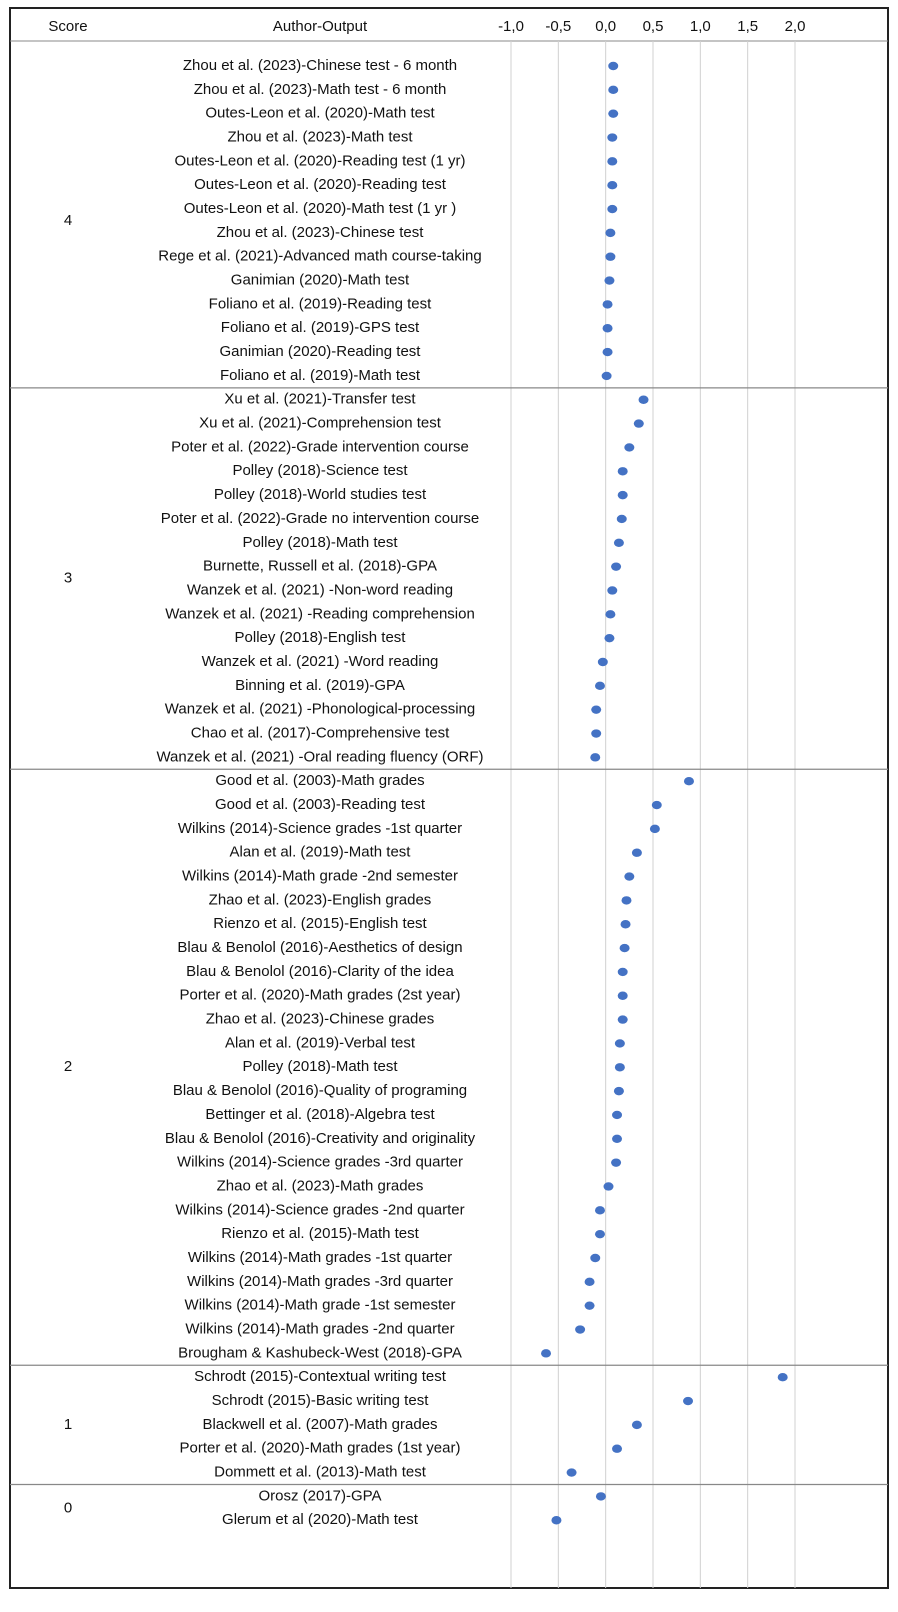 Image resolution: width=898 pixels, height=1612 pixels. What do you see at coordinates (320, 566) in the screenshot?
I see `row-label: Burnette, Russell et al. (2018)-GPA` at bounding box center [320, 566].